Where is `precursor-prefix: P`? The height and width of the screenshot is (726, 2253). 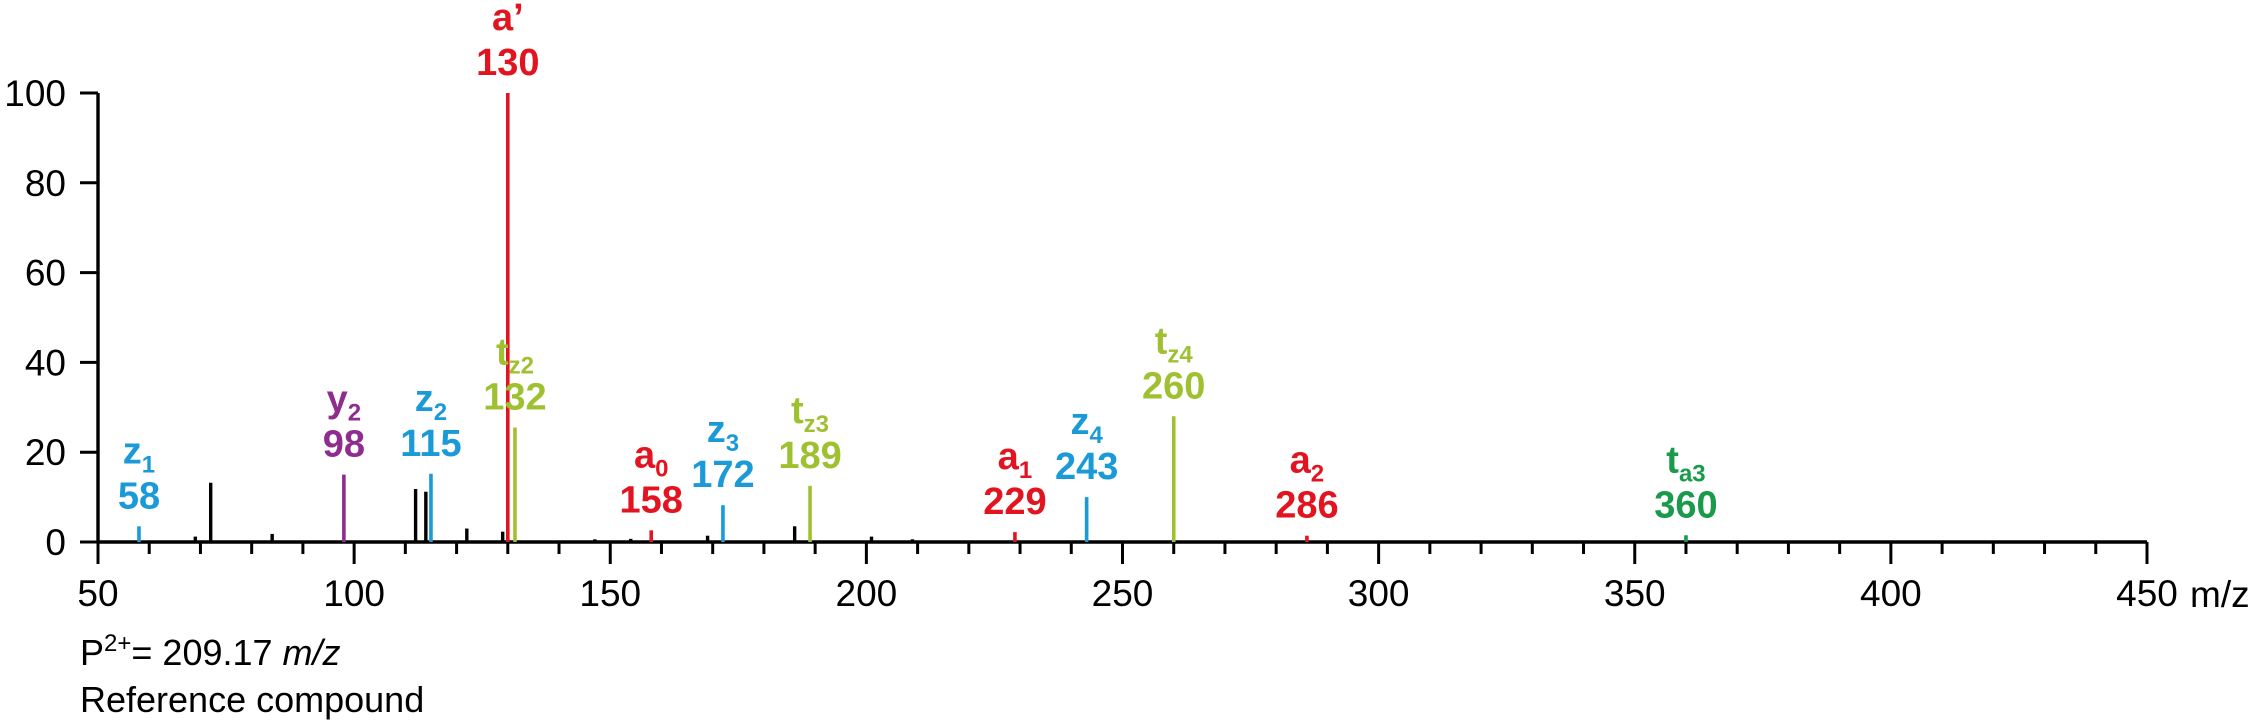
precursor-prefix: P is located at coordinates (92, 652).